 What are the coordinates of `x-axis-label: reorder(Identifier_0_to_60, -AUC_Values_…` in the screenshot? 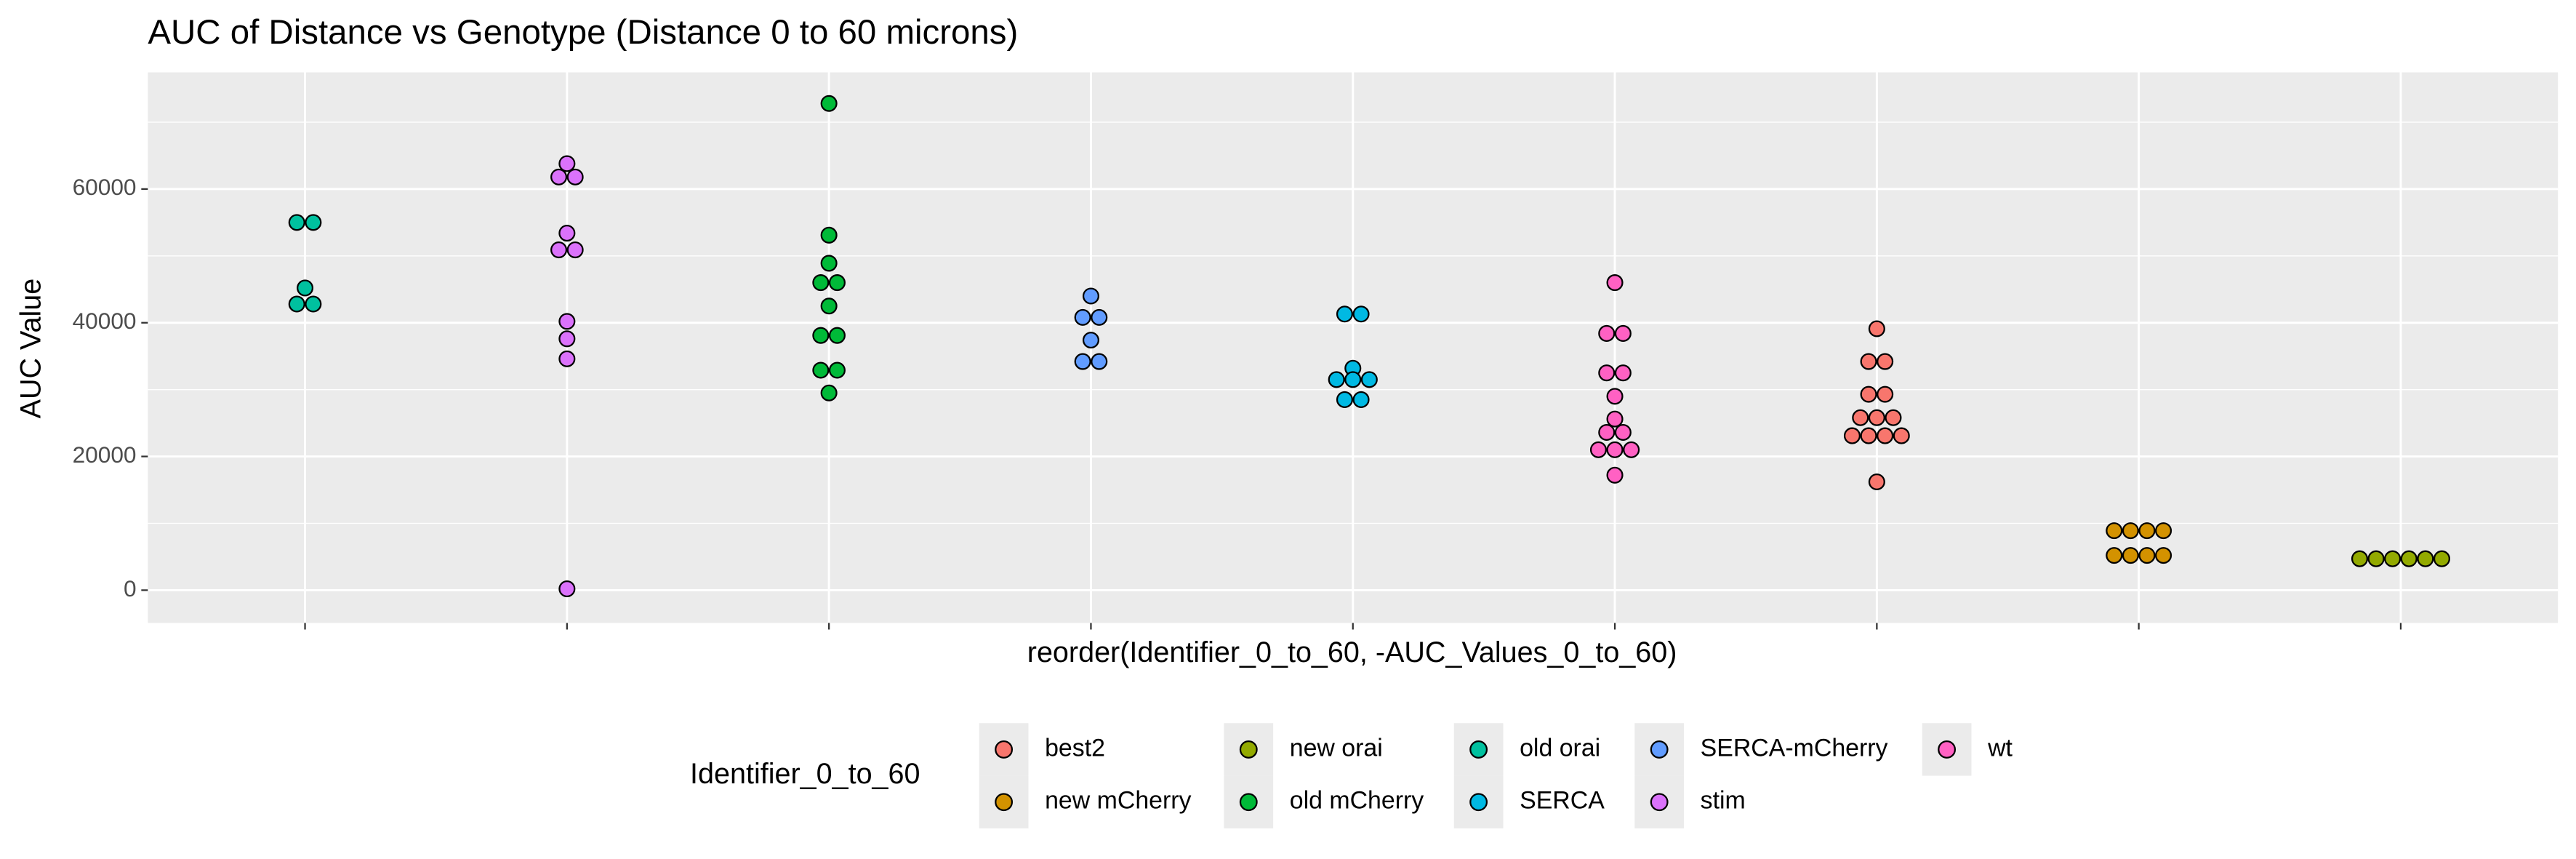 It's located at (1352, 652).